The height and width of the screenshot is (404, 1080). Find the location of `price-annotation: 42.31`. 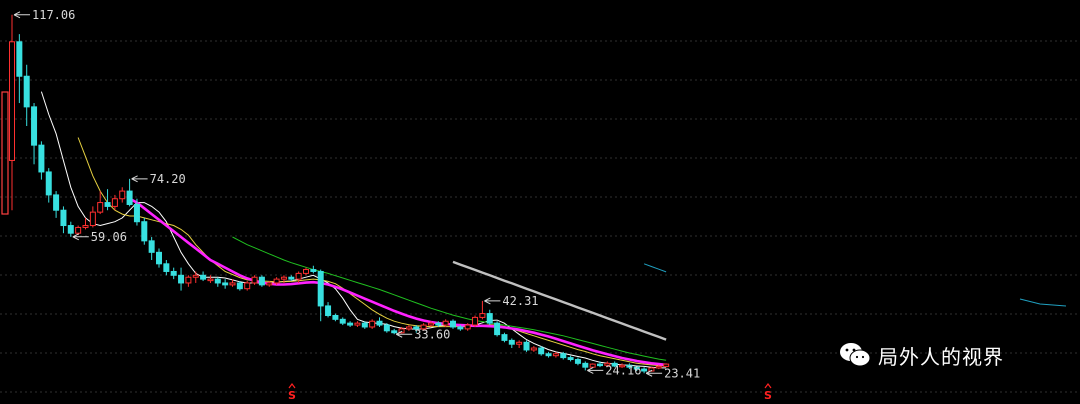

price-annotation: 42.31 is located at coordinates (511, 301).